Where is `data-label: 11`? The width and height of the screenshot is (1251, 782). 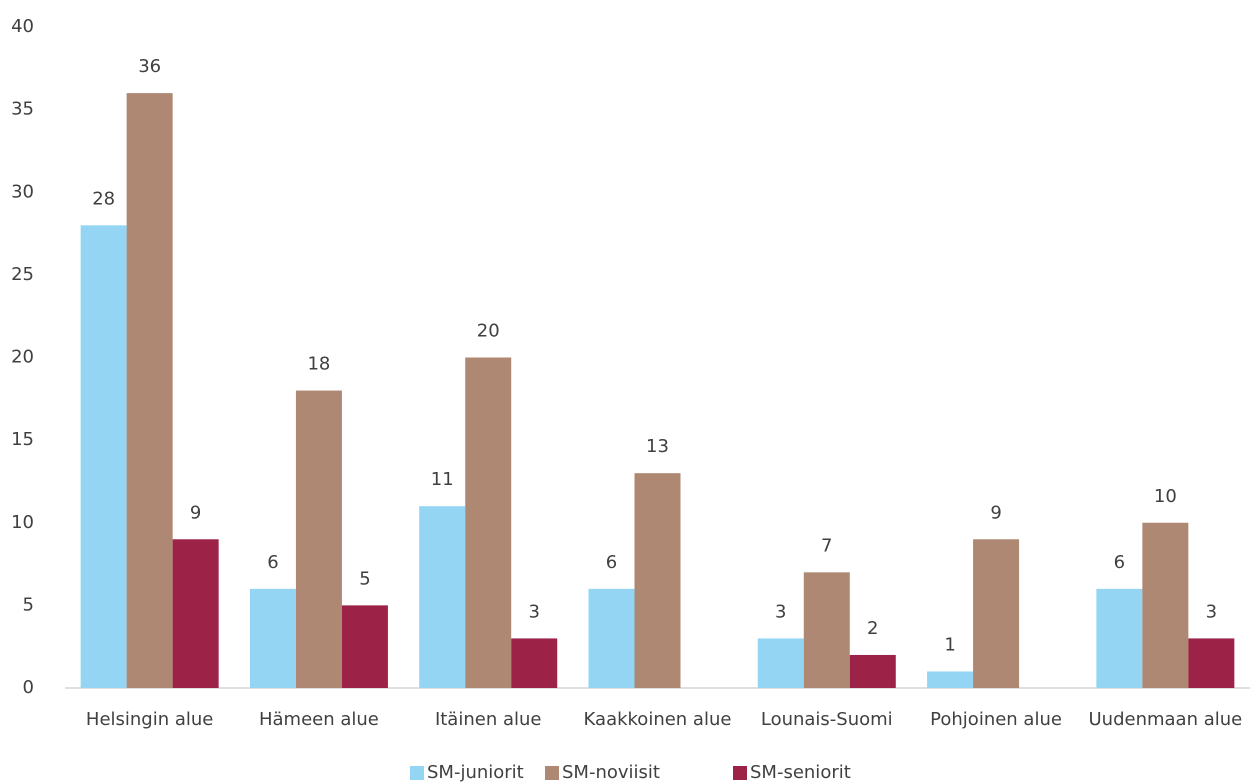 data-label: 11 is located at coordinates (442, 479).